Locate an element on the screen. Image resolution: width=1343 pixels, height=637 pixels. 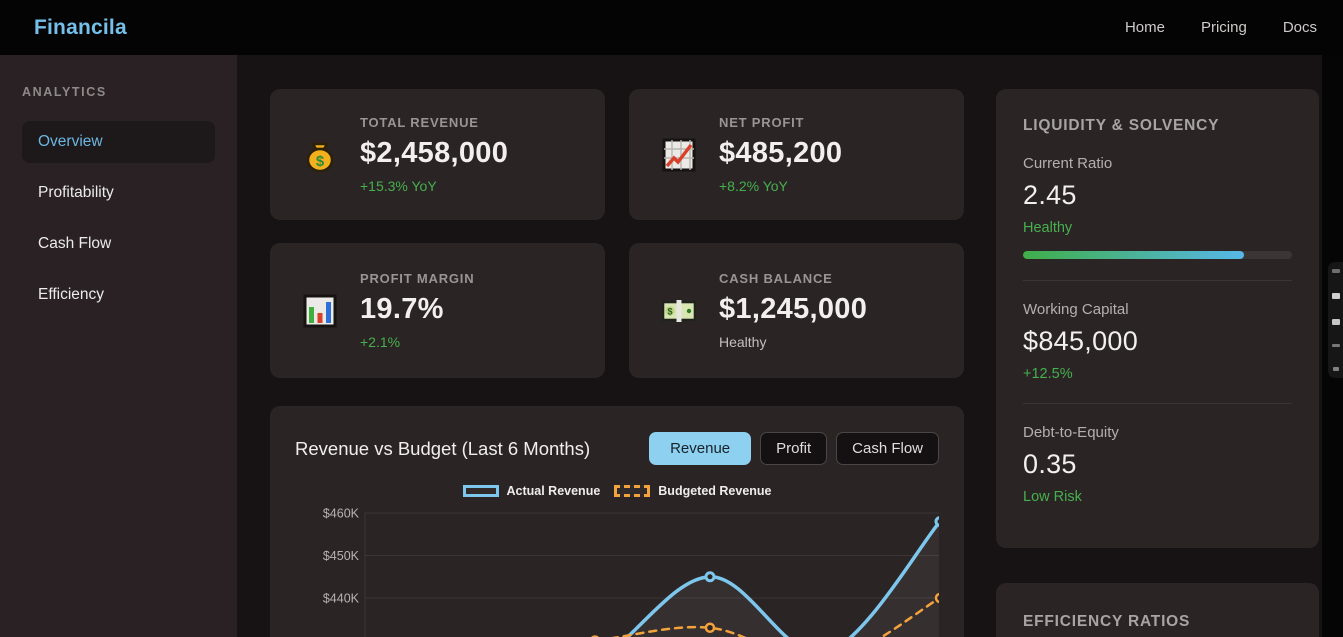
kpi-card-net-profit: NET PROFIT $485,200 +8.2% YoY is located at coordinates (796, 154).